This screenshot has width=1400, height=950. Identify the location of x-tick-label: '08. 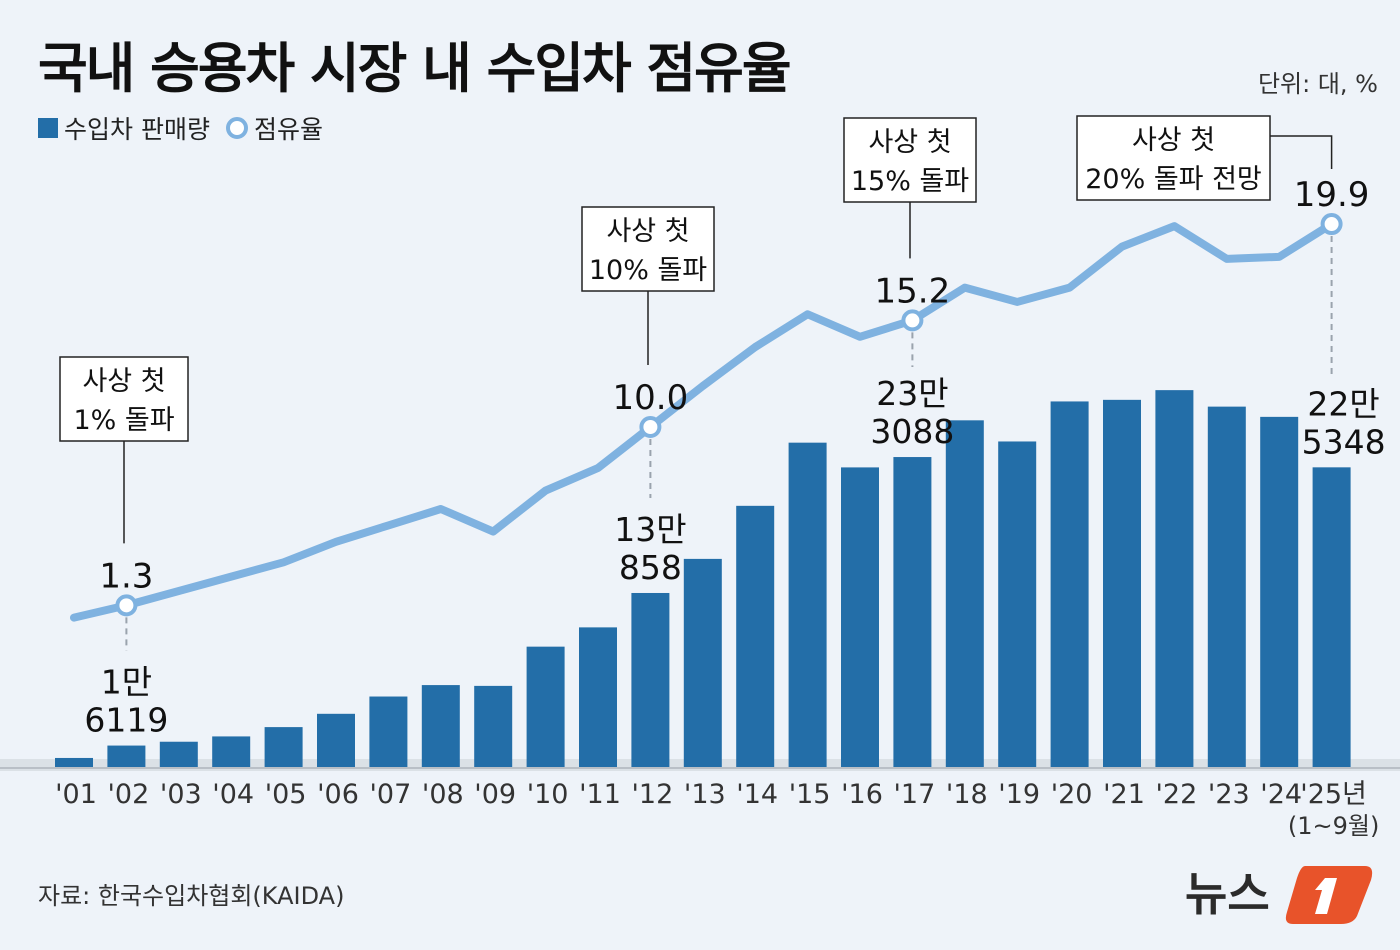
(443, 794).